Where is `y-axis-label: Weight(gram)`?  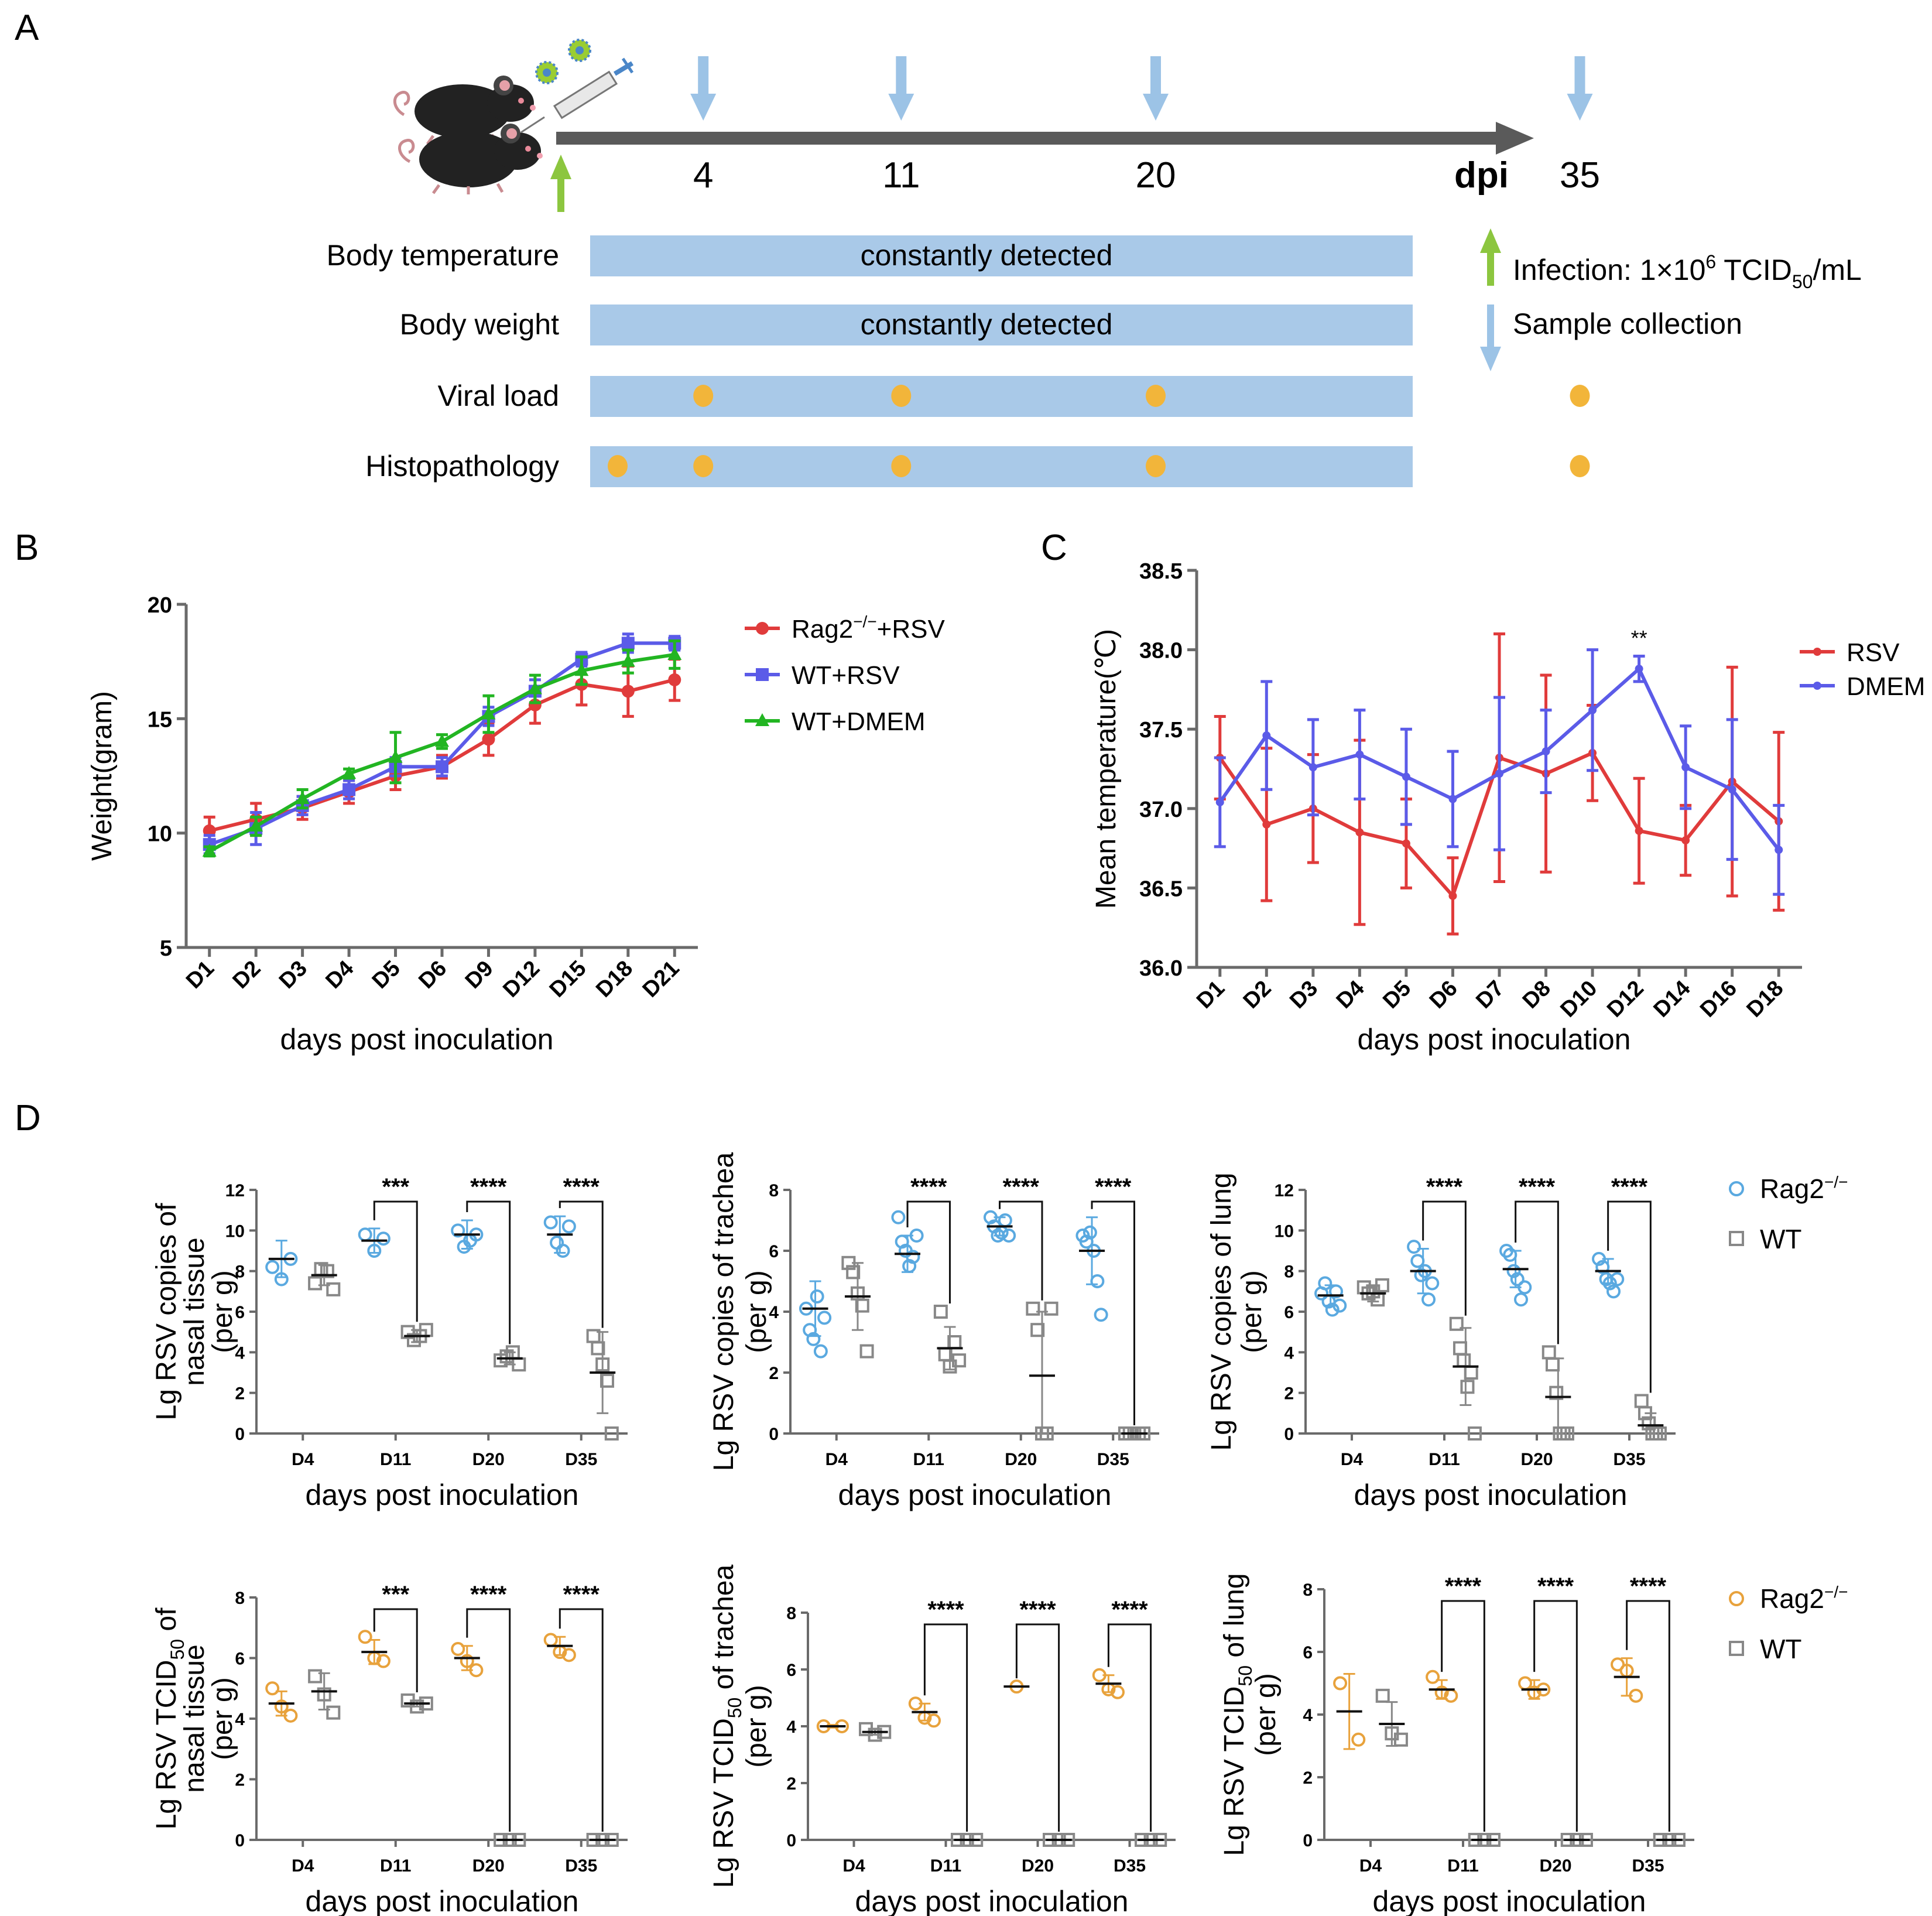
y-axis-label: Weight(gram) is located at coordinates (102, 776).